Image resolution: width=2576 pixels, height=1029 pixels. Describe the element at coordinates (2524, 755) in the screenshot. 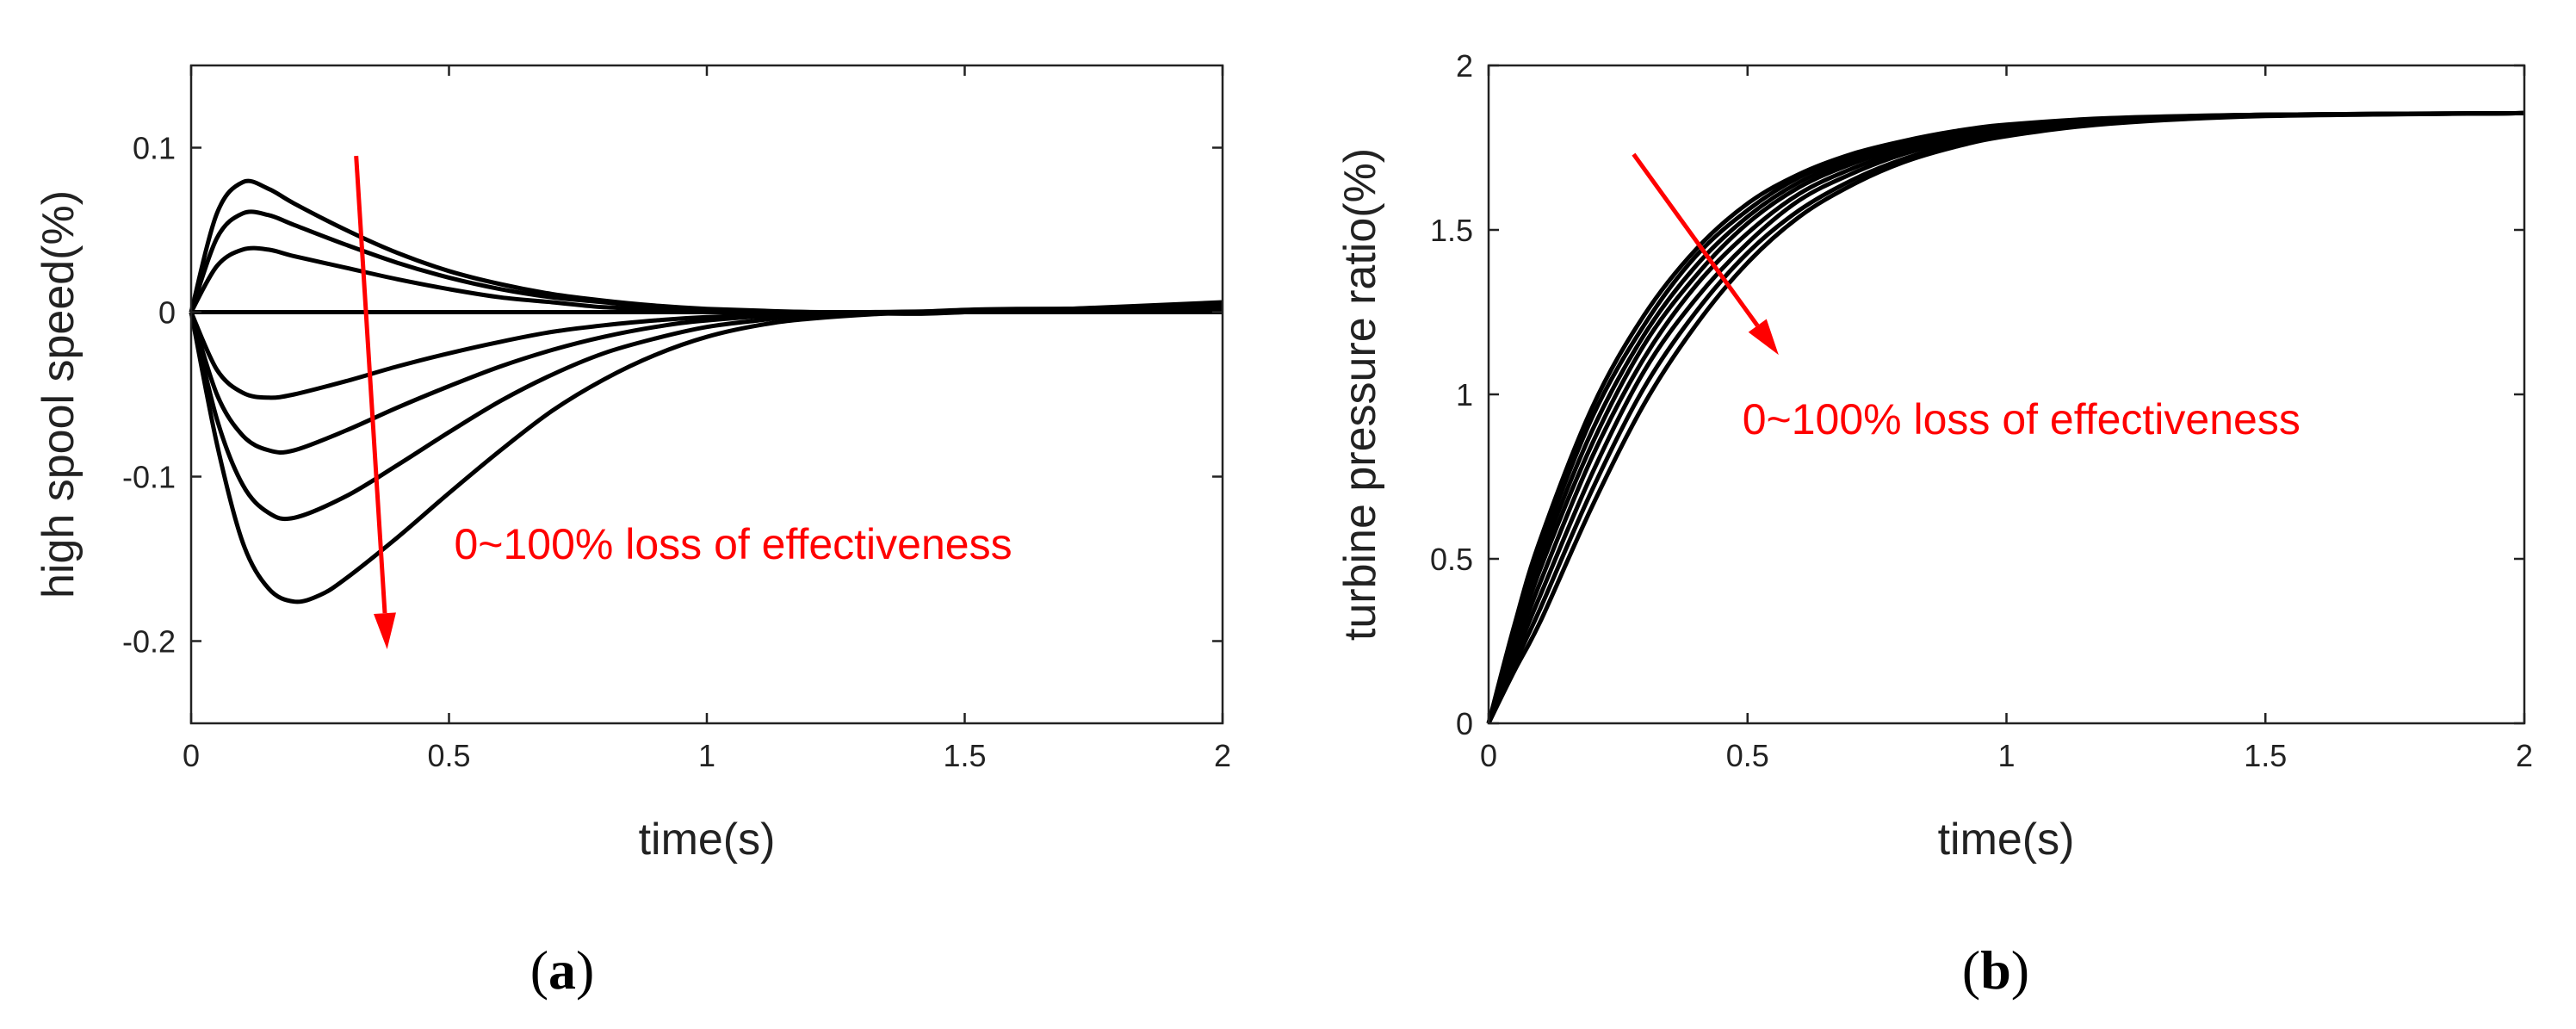

I see `panel-b-x-tick-label: 2` at that location.